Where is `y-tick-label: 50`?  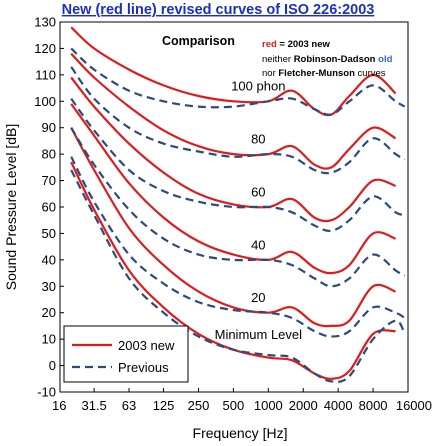
y-tick-label: 50 is located at coordinates (49, 233).